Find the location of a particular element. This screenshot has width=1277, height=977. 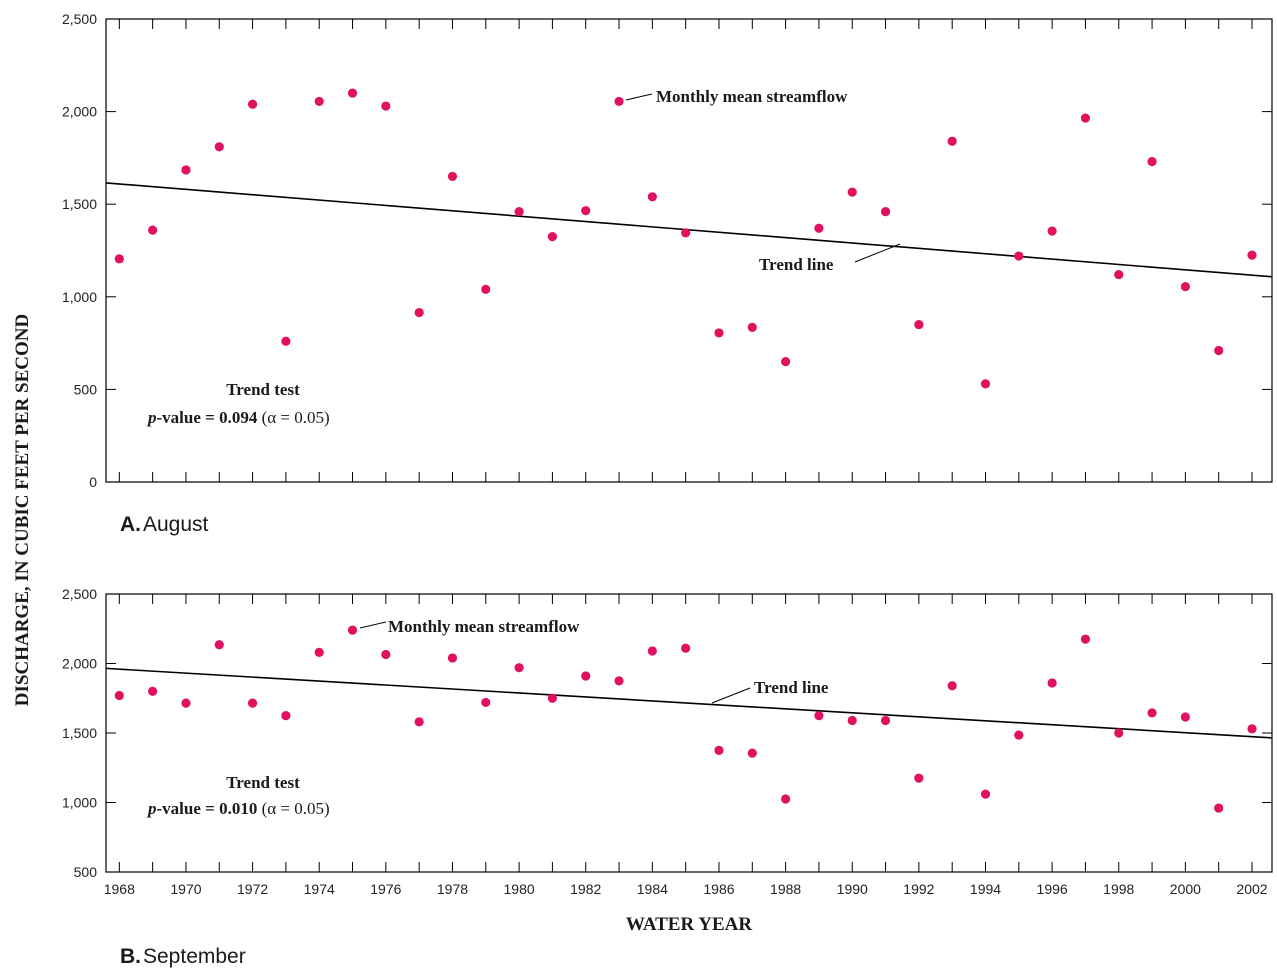

trend-label-august: Trend line is located at coordinates (796, 264).